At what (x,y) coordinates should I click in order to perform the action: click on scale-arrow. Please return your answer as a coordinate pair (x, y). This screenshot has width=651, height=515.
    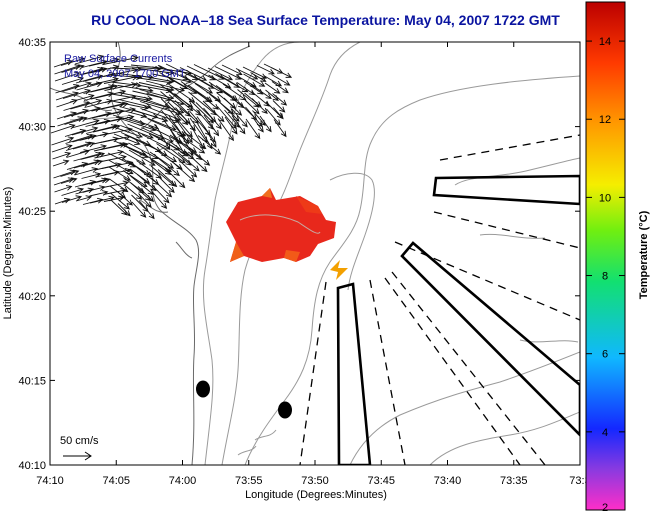
    Looking at the image, I should click on (77, 456).